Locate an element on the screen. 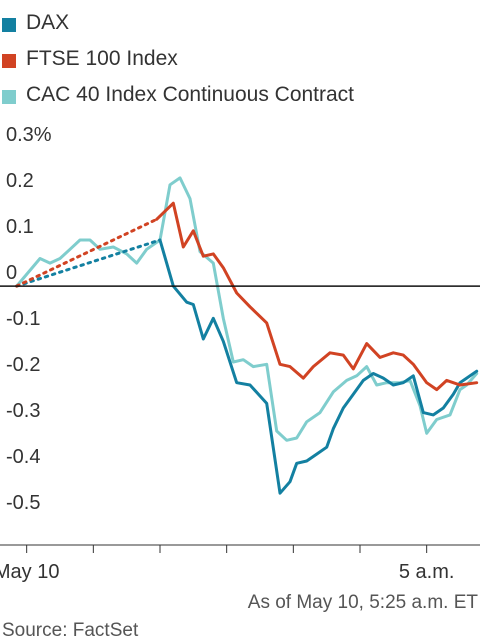  legend-item-cac: CAC 40 Index Continuous Contract is located at coordinates (240, 98).